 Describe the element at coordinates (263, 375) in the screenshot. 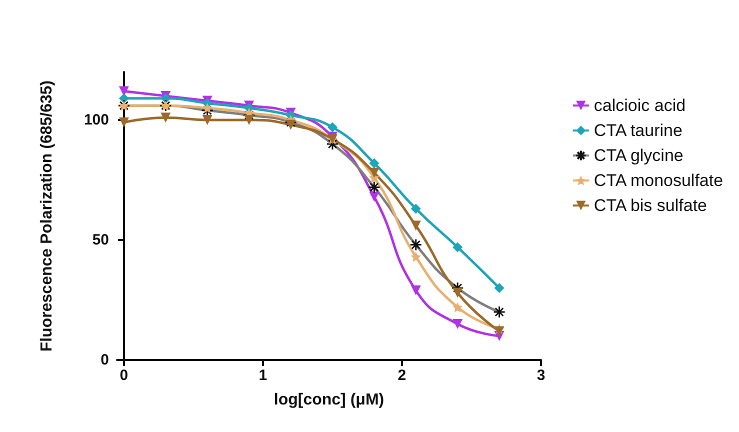

I see `x-tick-label: 1` at that location.